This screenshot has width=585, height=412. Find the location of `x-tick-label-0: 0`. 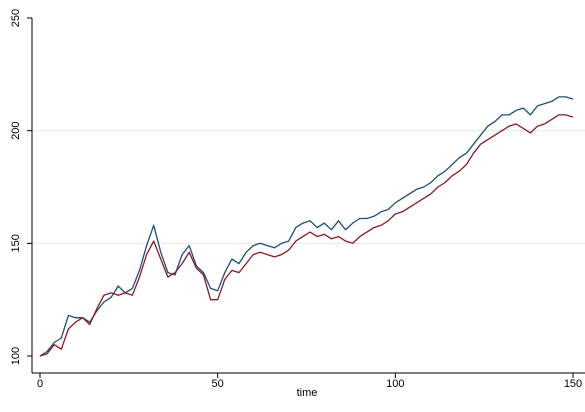

x-tick-label-0: 0 is located at coordinates (40, 384).